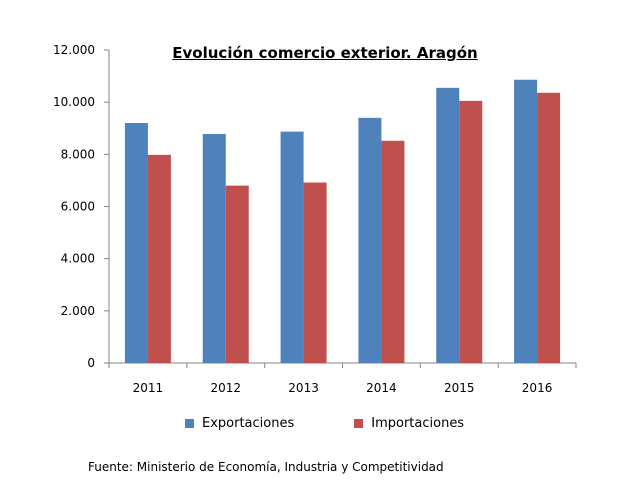 This screenshot has width=630, height=503. What do you see at coordinates (315, 272) in the screenshot?
I see `bar-importaciones-2013` at bounding box center [315, 272].